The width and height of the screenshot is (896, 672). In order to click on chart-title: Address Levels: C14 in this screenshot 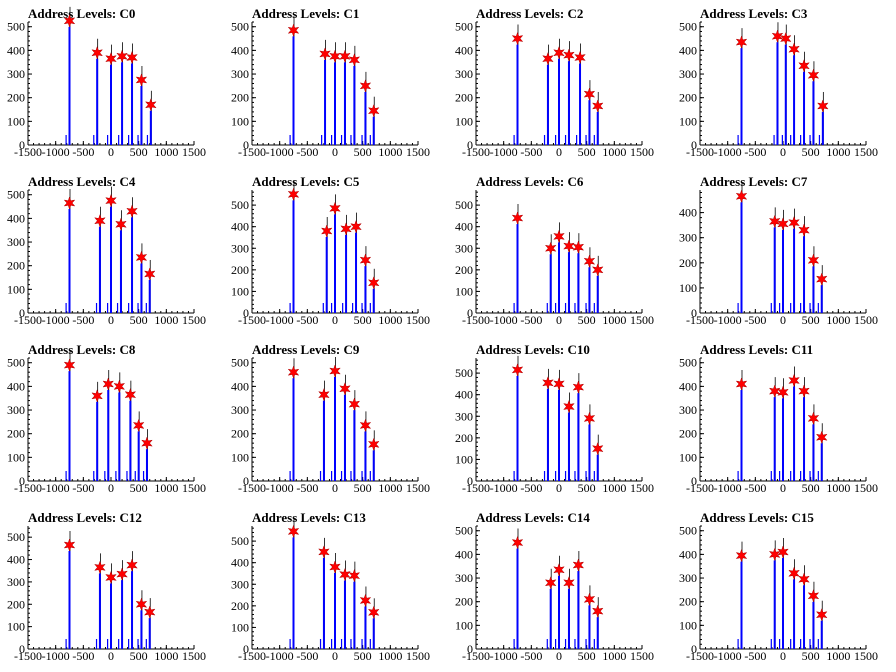, I will do `click(533, 517)`.